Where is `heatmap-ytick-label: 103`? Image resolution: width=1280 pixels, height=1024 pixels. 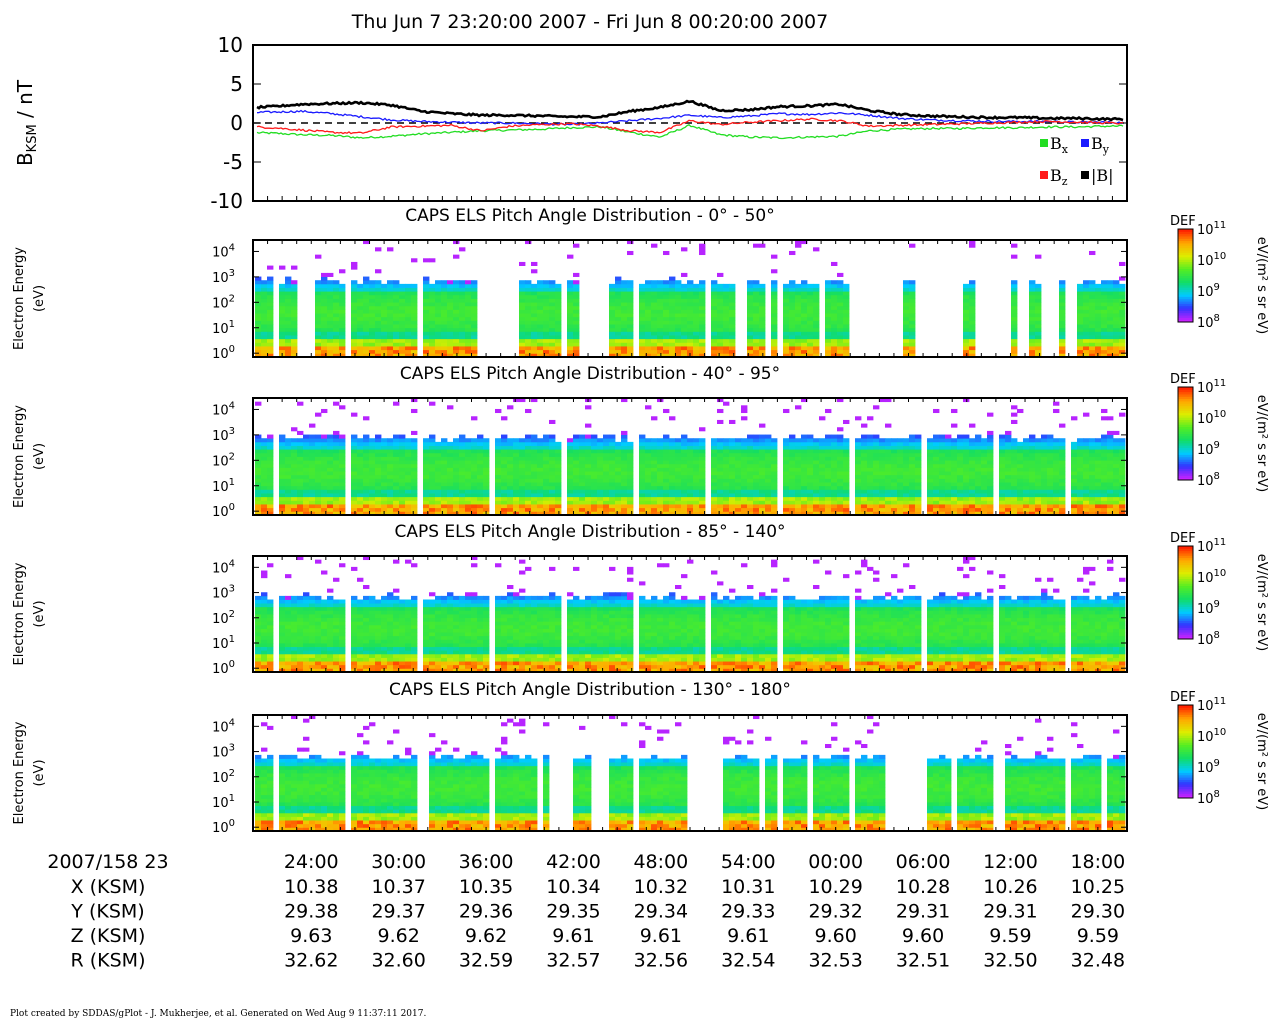 heatmap-ytick-label: 103 is located at coordinates (223, 277).